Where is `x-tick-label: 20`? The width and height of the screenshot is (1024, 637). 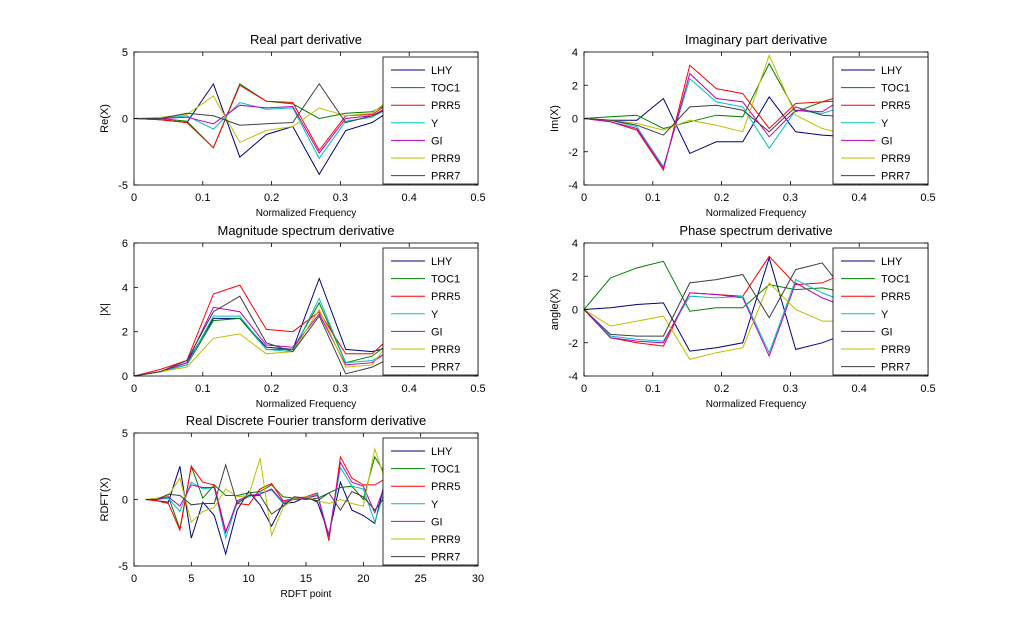
x-tick-label: 20 is located at coordinates (363, 579).